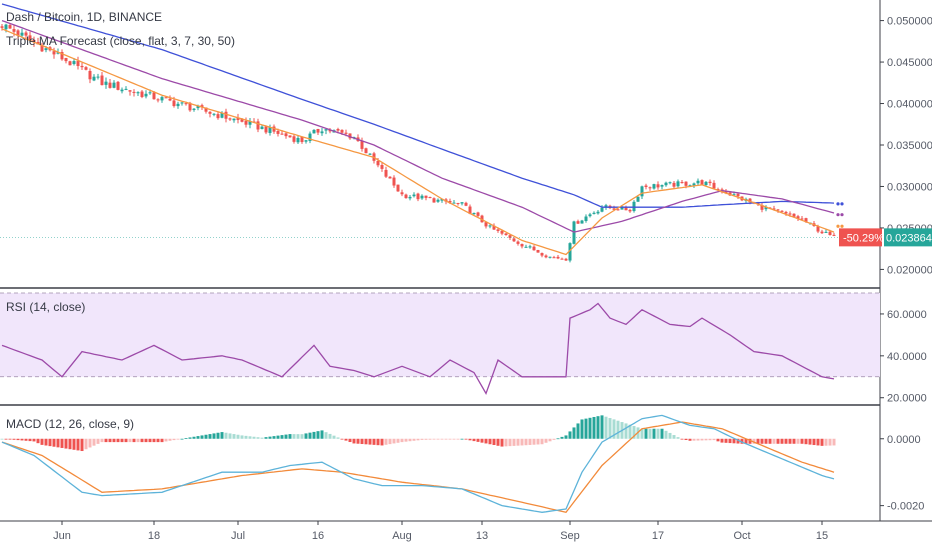 The height and width of the screenshot is (550, 932). Describe the element at coordinates (908, 237) in the screenshot. I see `last-price-tag: 0.023864` at that location.